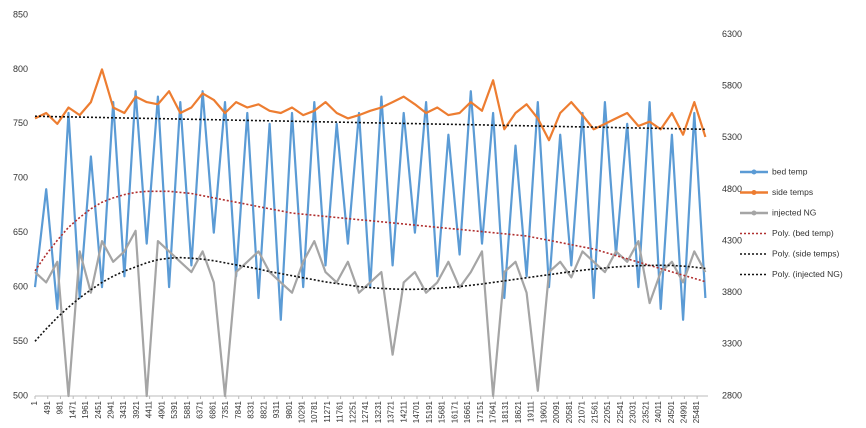 This screenshot has height=428, width=866. What do you see at coordinates (732, 292) in the screenshot?
I see `y2-tick-label: 3800` at bounding box center [732, 292].